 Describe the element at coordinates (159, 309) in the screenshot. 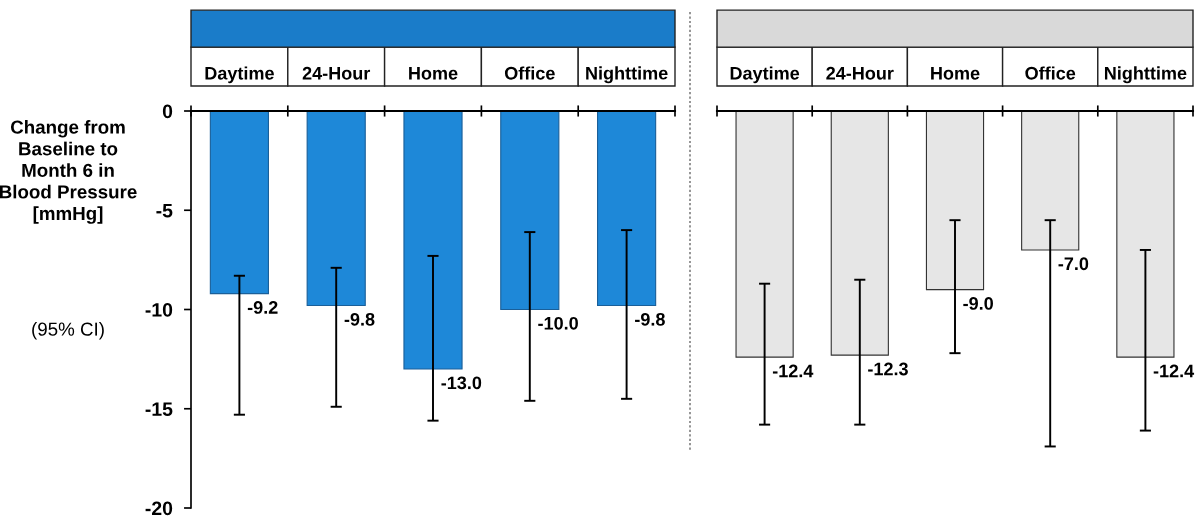

I see `y-tick-label: -10` at that location.